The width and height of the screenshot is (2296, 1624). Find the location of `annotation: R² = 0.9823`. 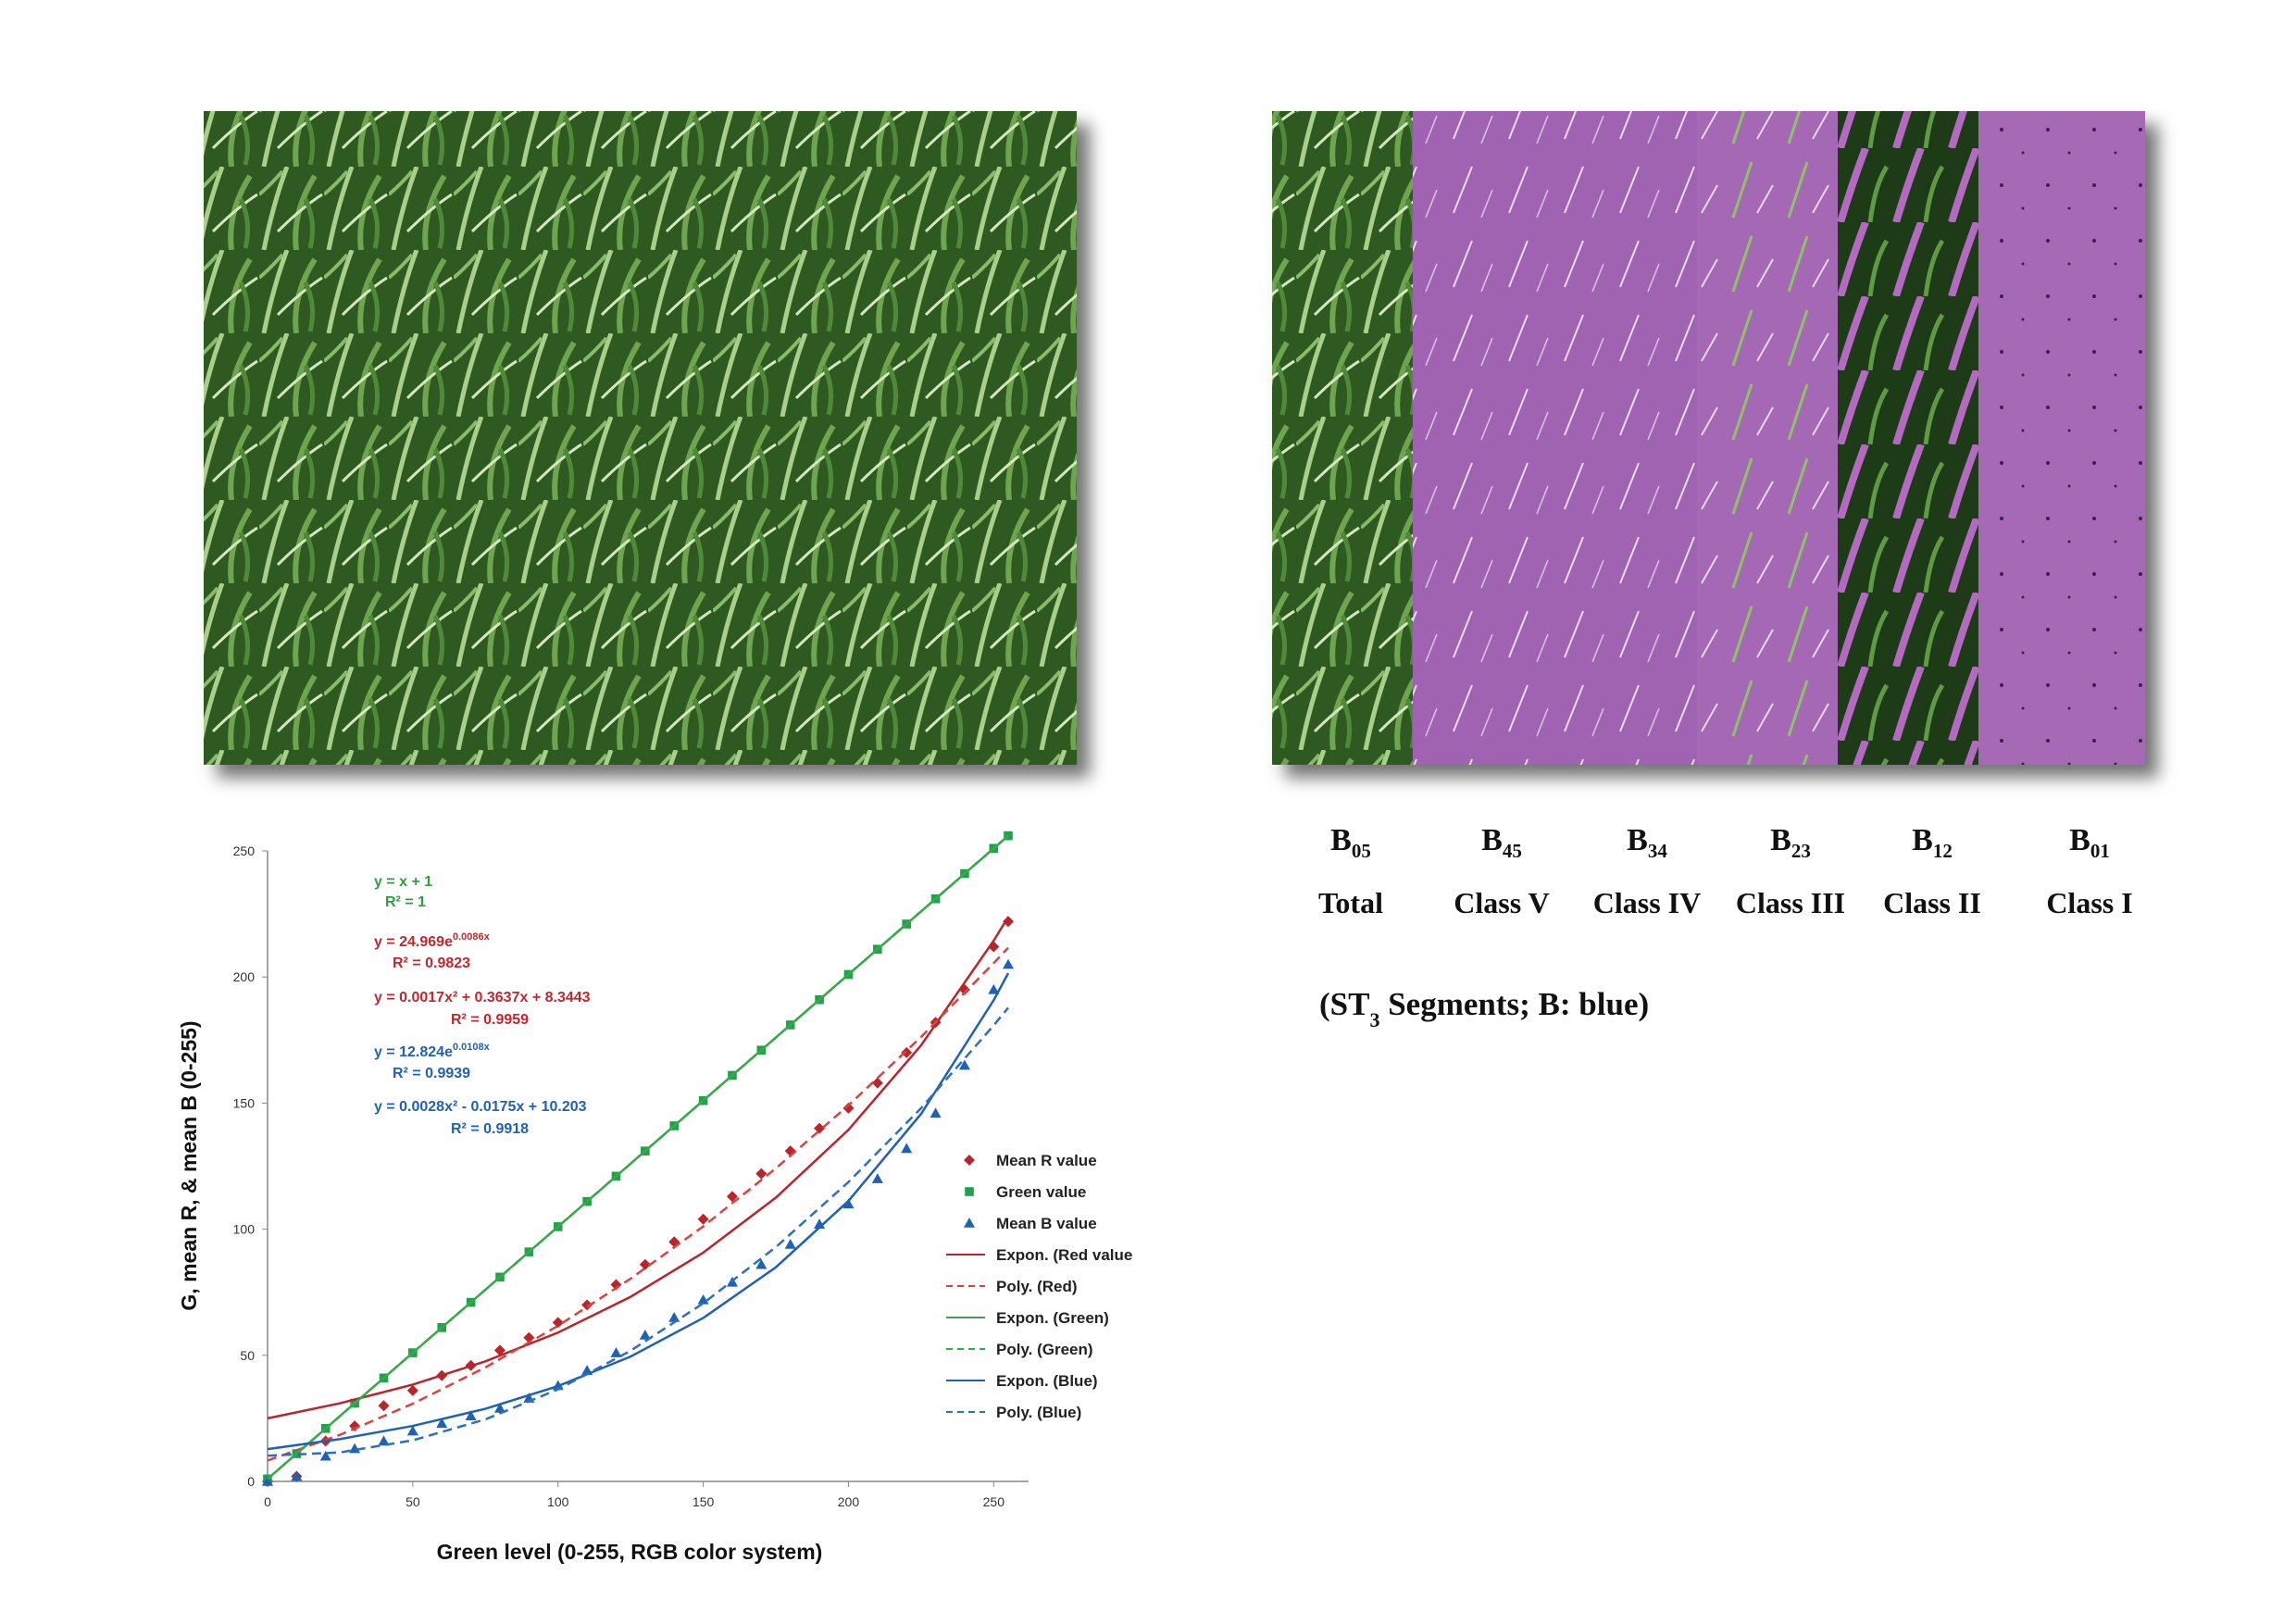

annotation: R² = 0.9823 is located at coordinates (431, 963).